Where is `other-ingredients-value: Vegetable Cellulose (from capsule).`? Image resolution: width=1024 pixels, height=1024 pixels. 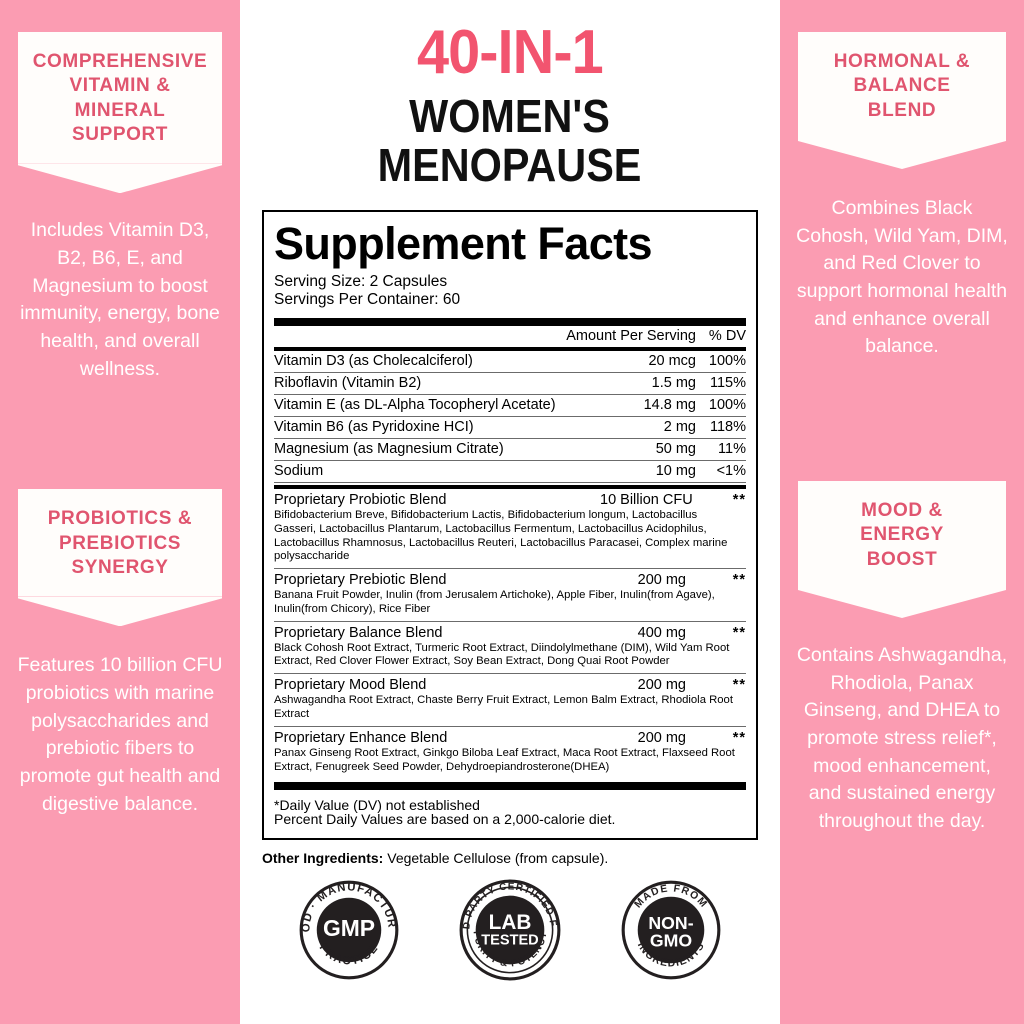 other-ingredients-value: Vegetable Cellulose (from capsule). is located at coordinates (498, 858).